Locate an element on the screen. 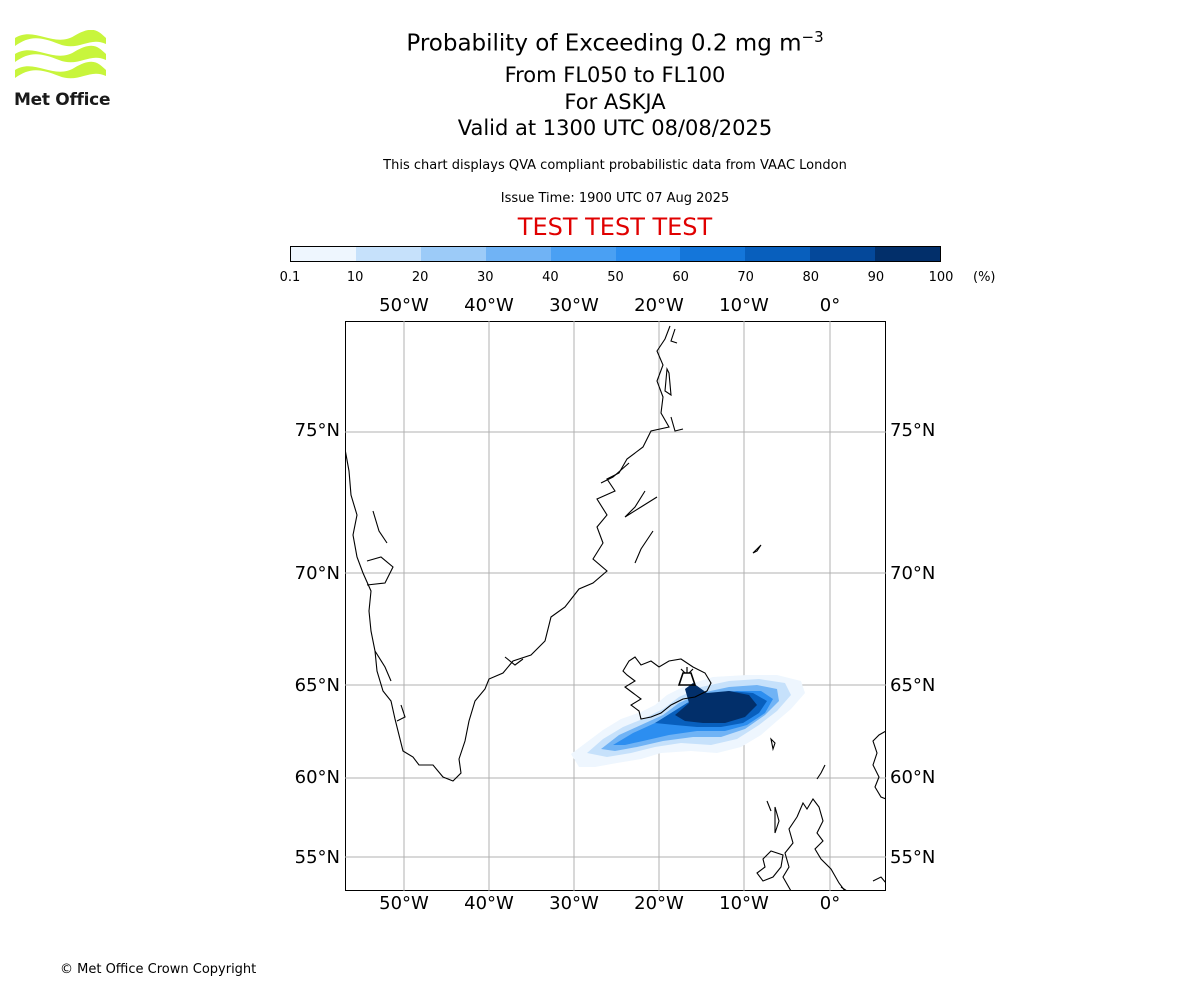  met-office-logo: Met Office is located at coordinates (62, 72).